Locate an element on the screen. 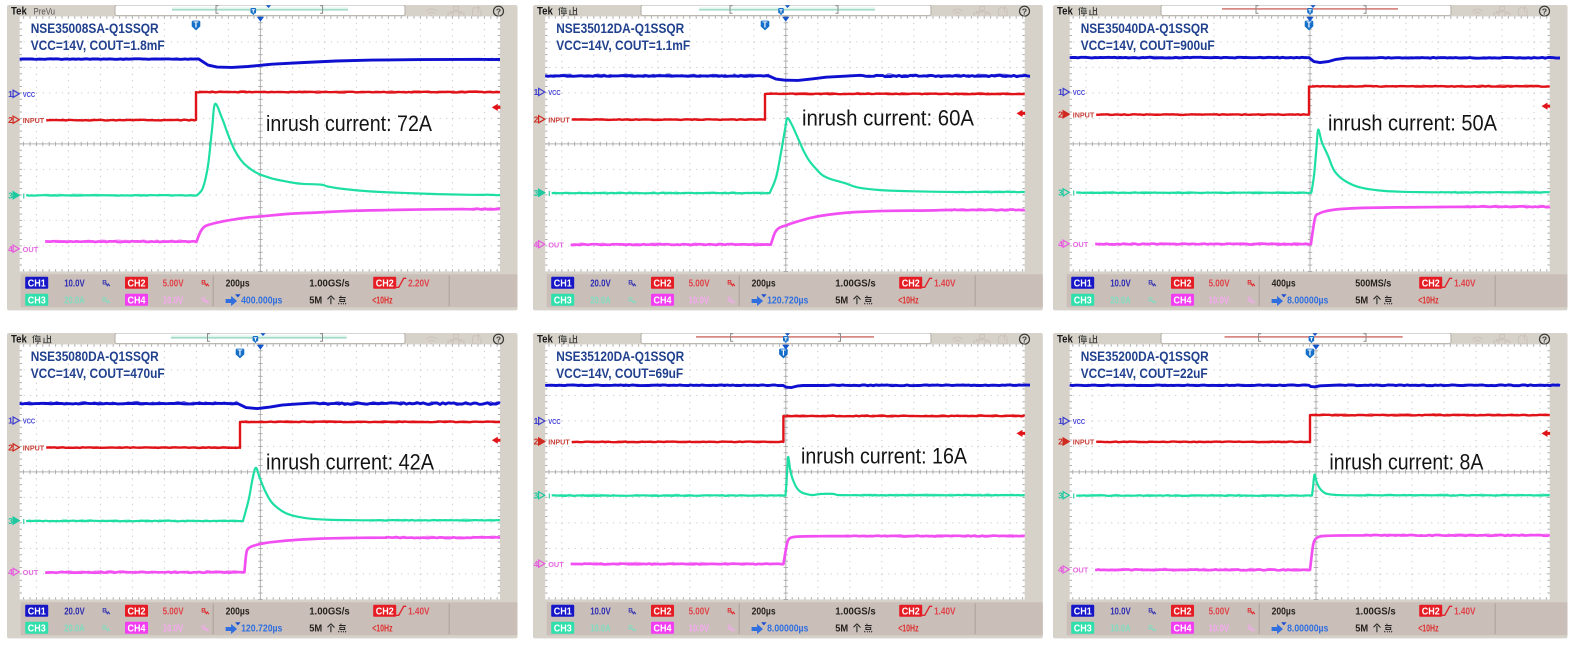 This screenshot has height=645, width=1576. svg-text: NSE35080DA-Q1SSQR is located at coordinates (95, 356).